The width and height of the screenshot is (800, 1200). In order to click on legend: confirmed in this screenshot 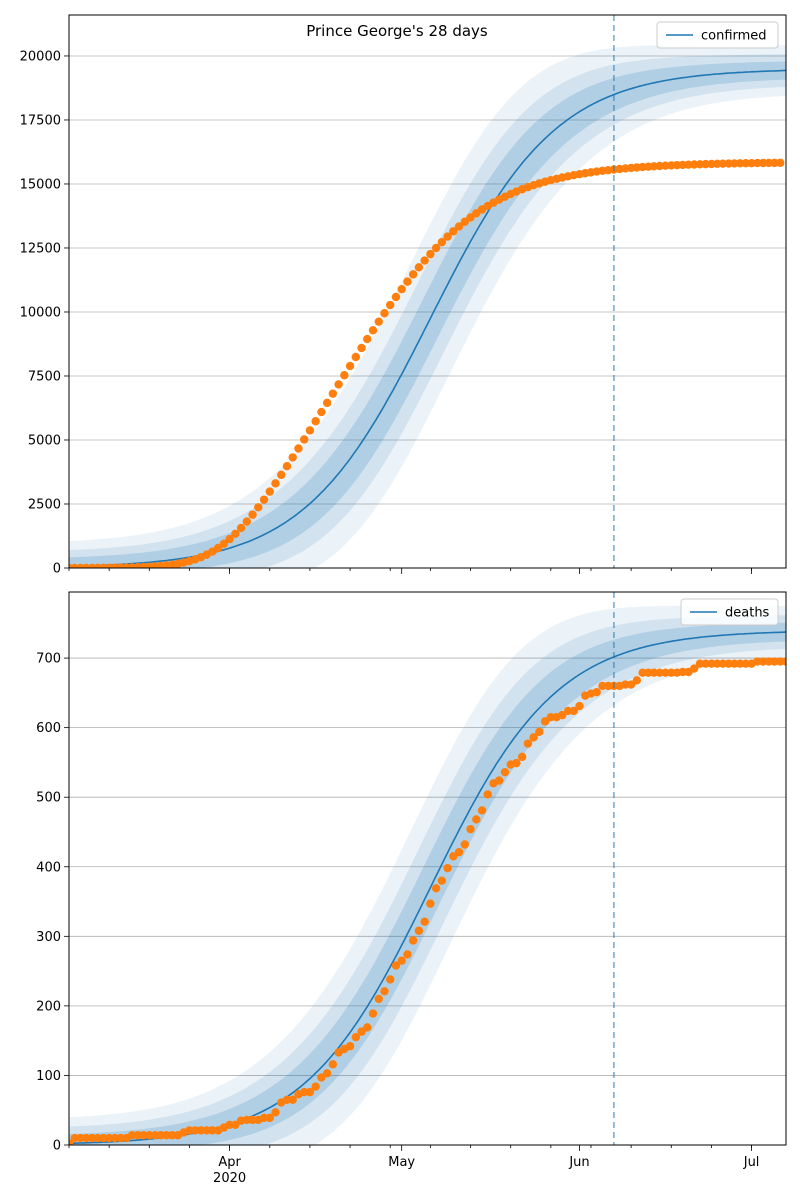, I will do `click(717, 35)`.